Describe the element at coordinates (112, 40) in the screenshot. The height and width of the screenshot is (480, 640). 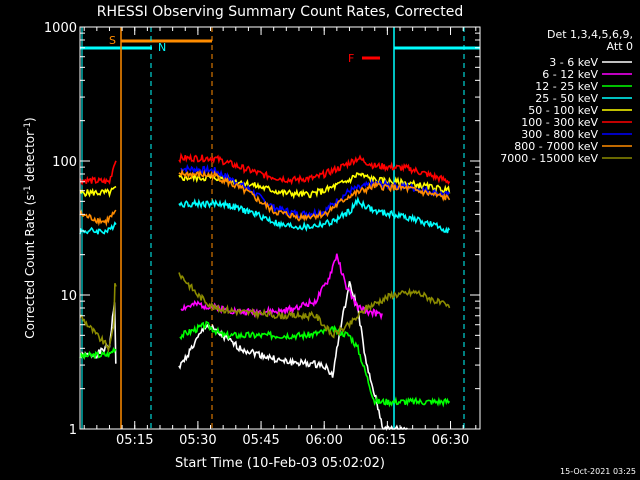
I see `saa-label: S` at that location.